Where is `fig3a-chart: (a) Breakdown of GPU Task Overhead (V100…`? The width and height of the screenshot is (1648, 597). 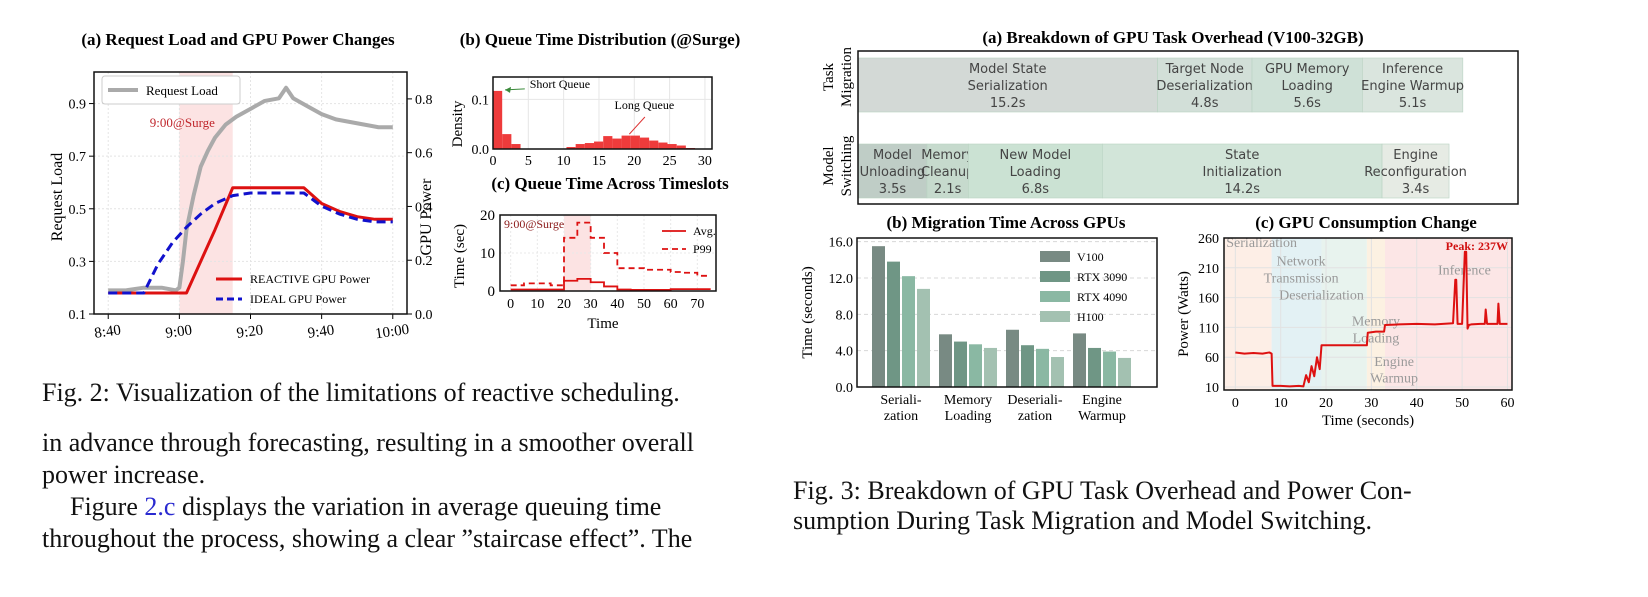 fig3a-chart: (a) Breakdown of GPU Task Overhead (V100… is located at coordinates (1170, 116).